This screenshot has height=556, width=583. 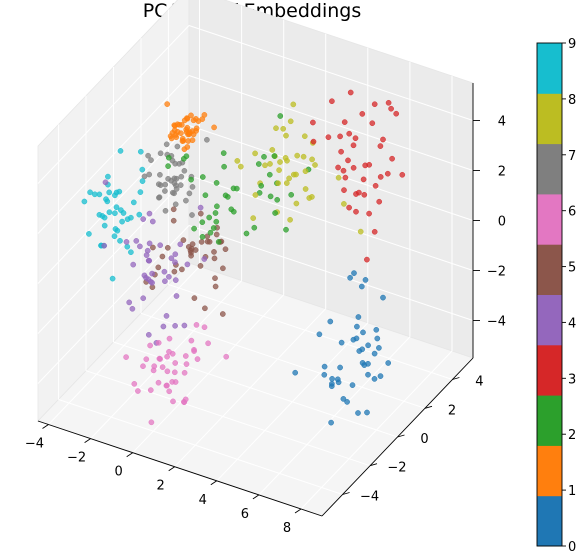 I want to click on colorbar-frame, so click(x=549, y=294).